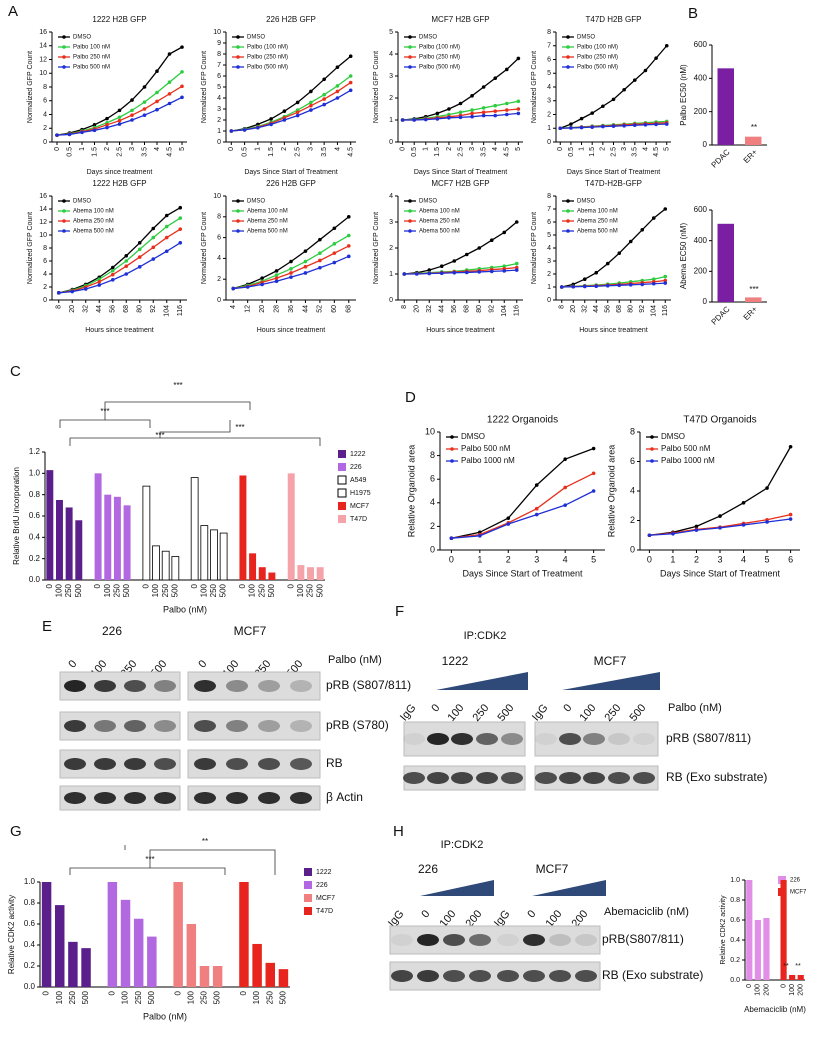 Image resolution: width=824 pixels, height=1050 pixels. Describe the element at coordinates (219, 109) in the screenshot. I see `y-tick-label: 3` at that location.